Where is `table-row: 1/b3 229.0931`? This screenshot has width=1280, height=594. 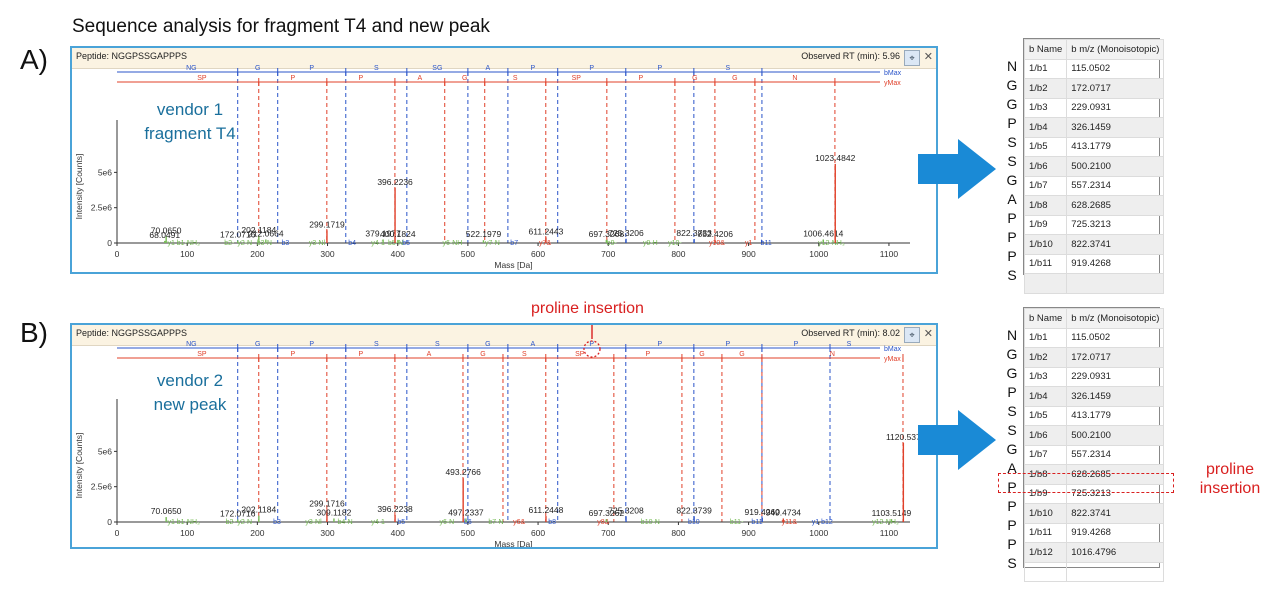 table-row: 1/b3 229.0931 is located at coordinates (1094, 376).